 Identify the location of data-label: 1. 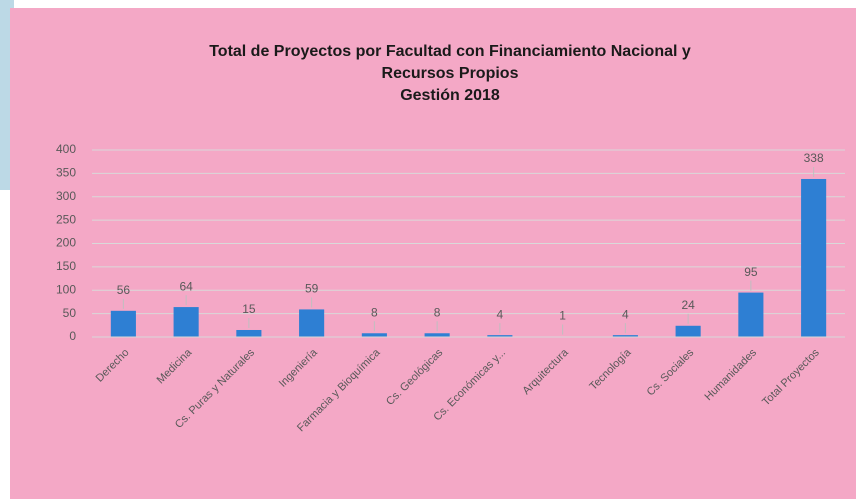
(562, 316).